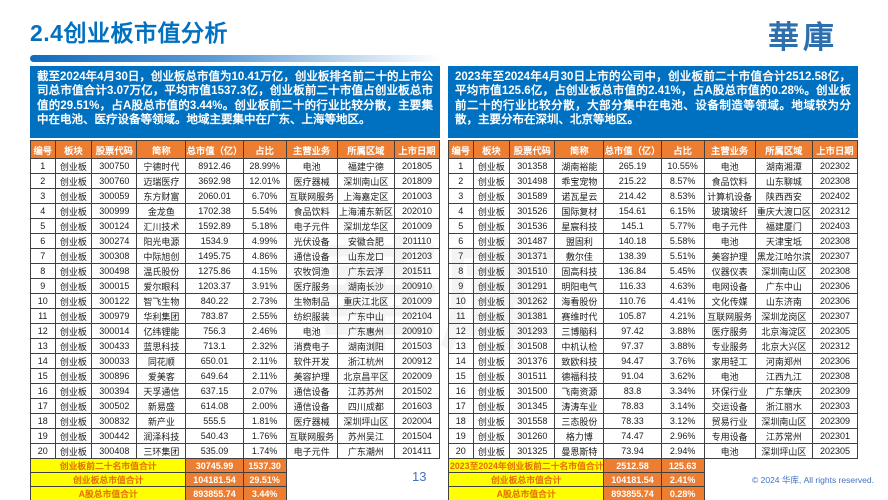 This screenshot has height=500, width=888. Describe the element at coordinates (579, 451) in the screenshot. I see `table-cell: 曼恩斯特` at that location.